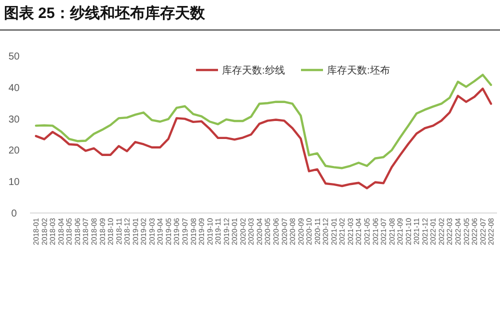 The height and width of the screenshot is (323, 500). Describe the element at coordinates (105, 13) in the screenshot. I see `chart-title: 图表 25：纱线和坯布库存天数` at that location.